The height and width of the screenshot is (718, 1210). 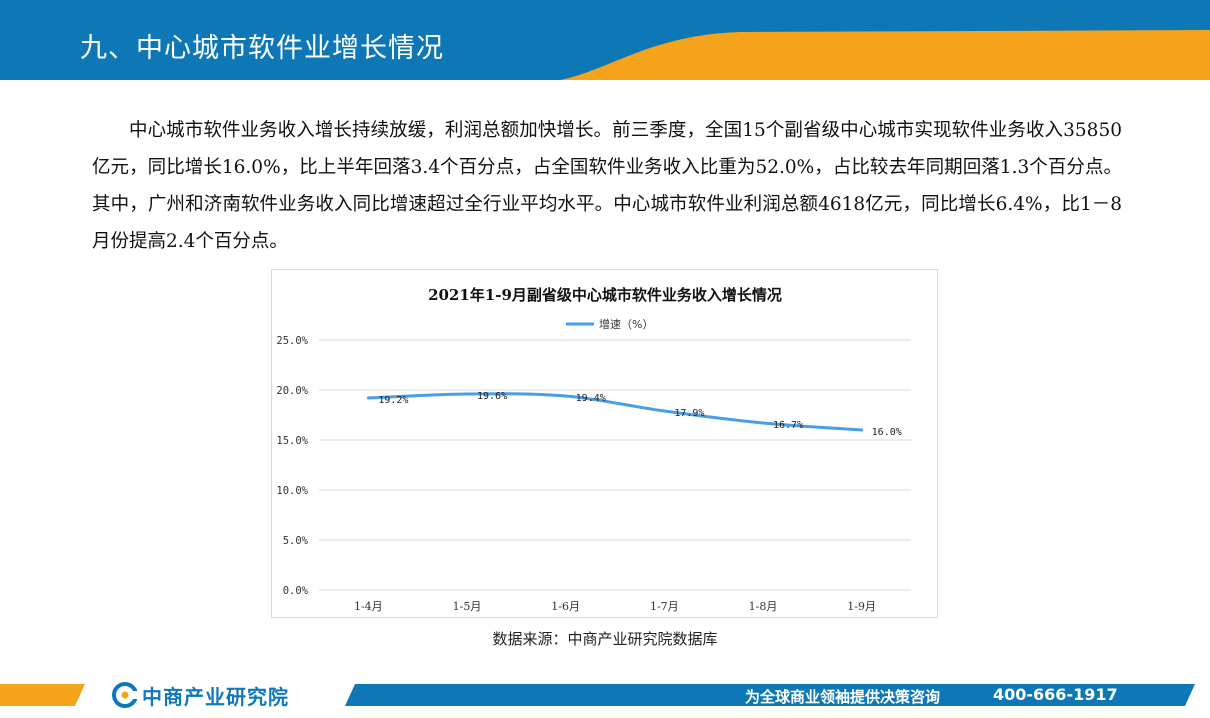 I want to click on data-label: 19.6%, so click(x=492, y=396).